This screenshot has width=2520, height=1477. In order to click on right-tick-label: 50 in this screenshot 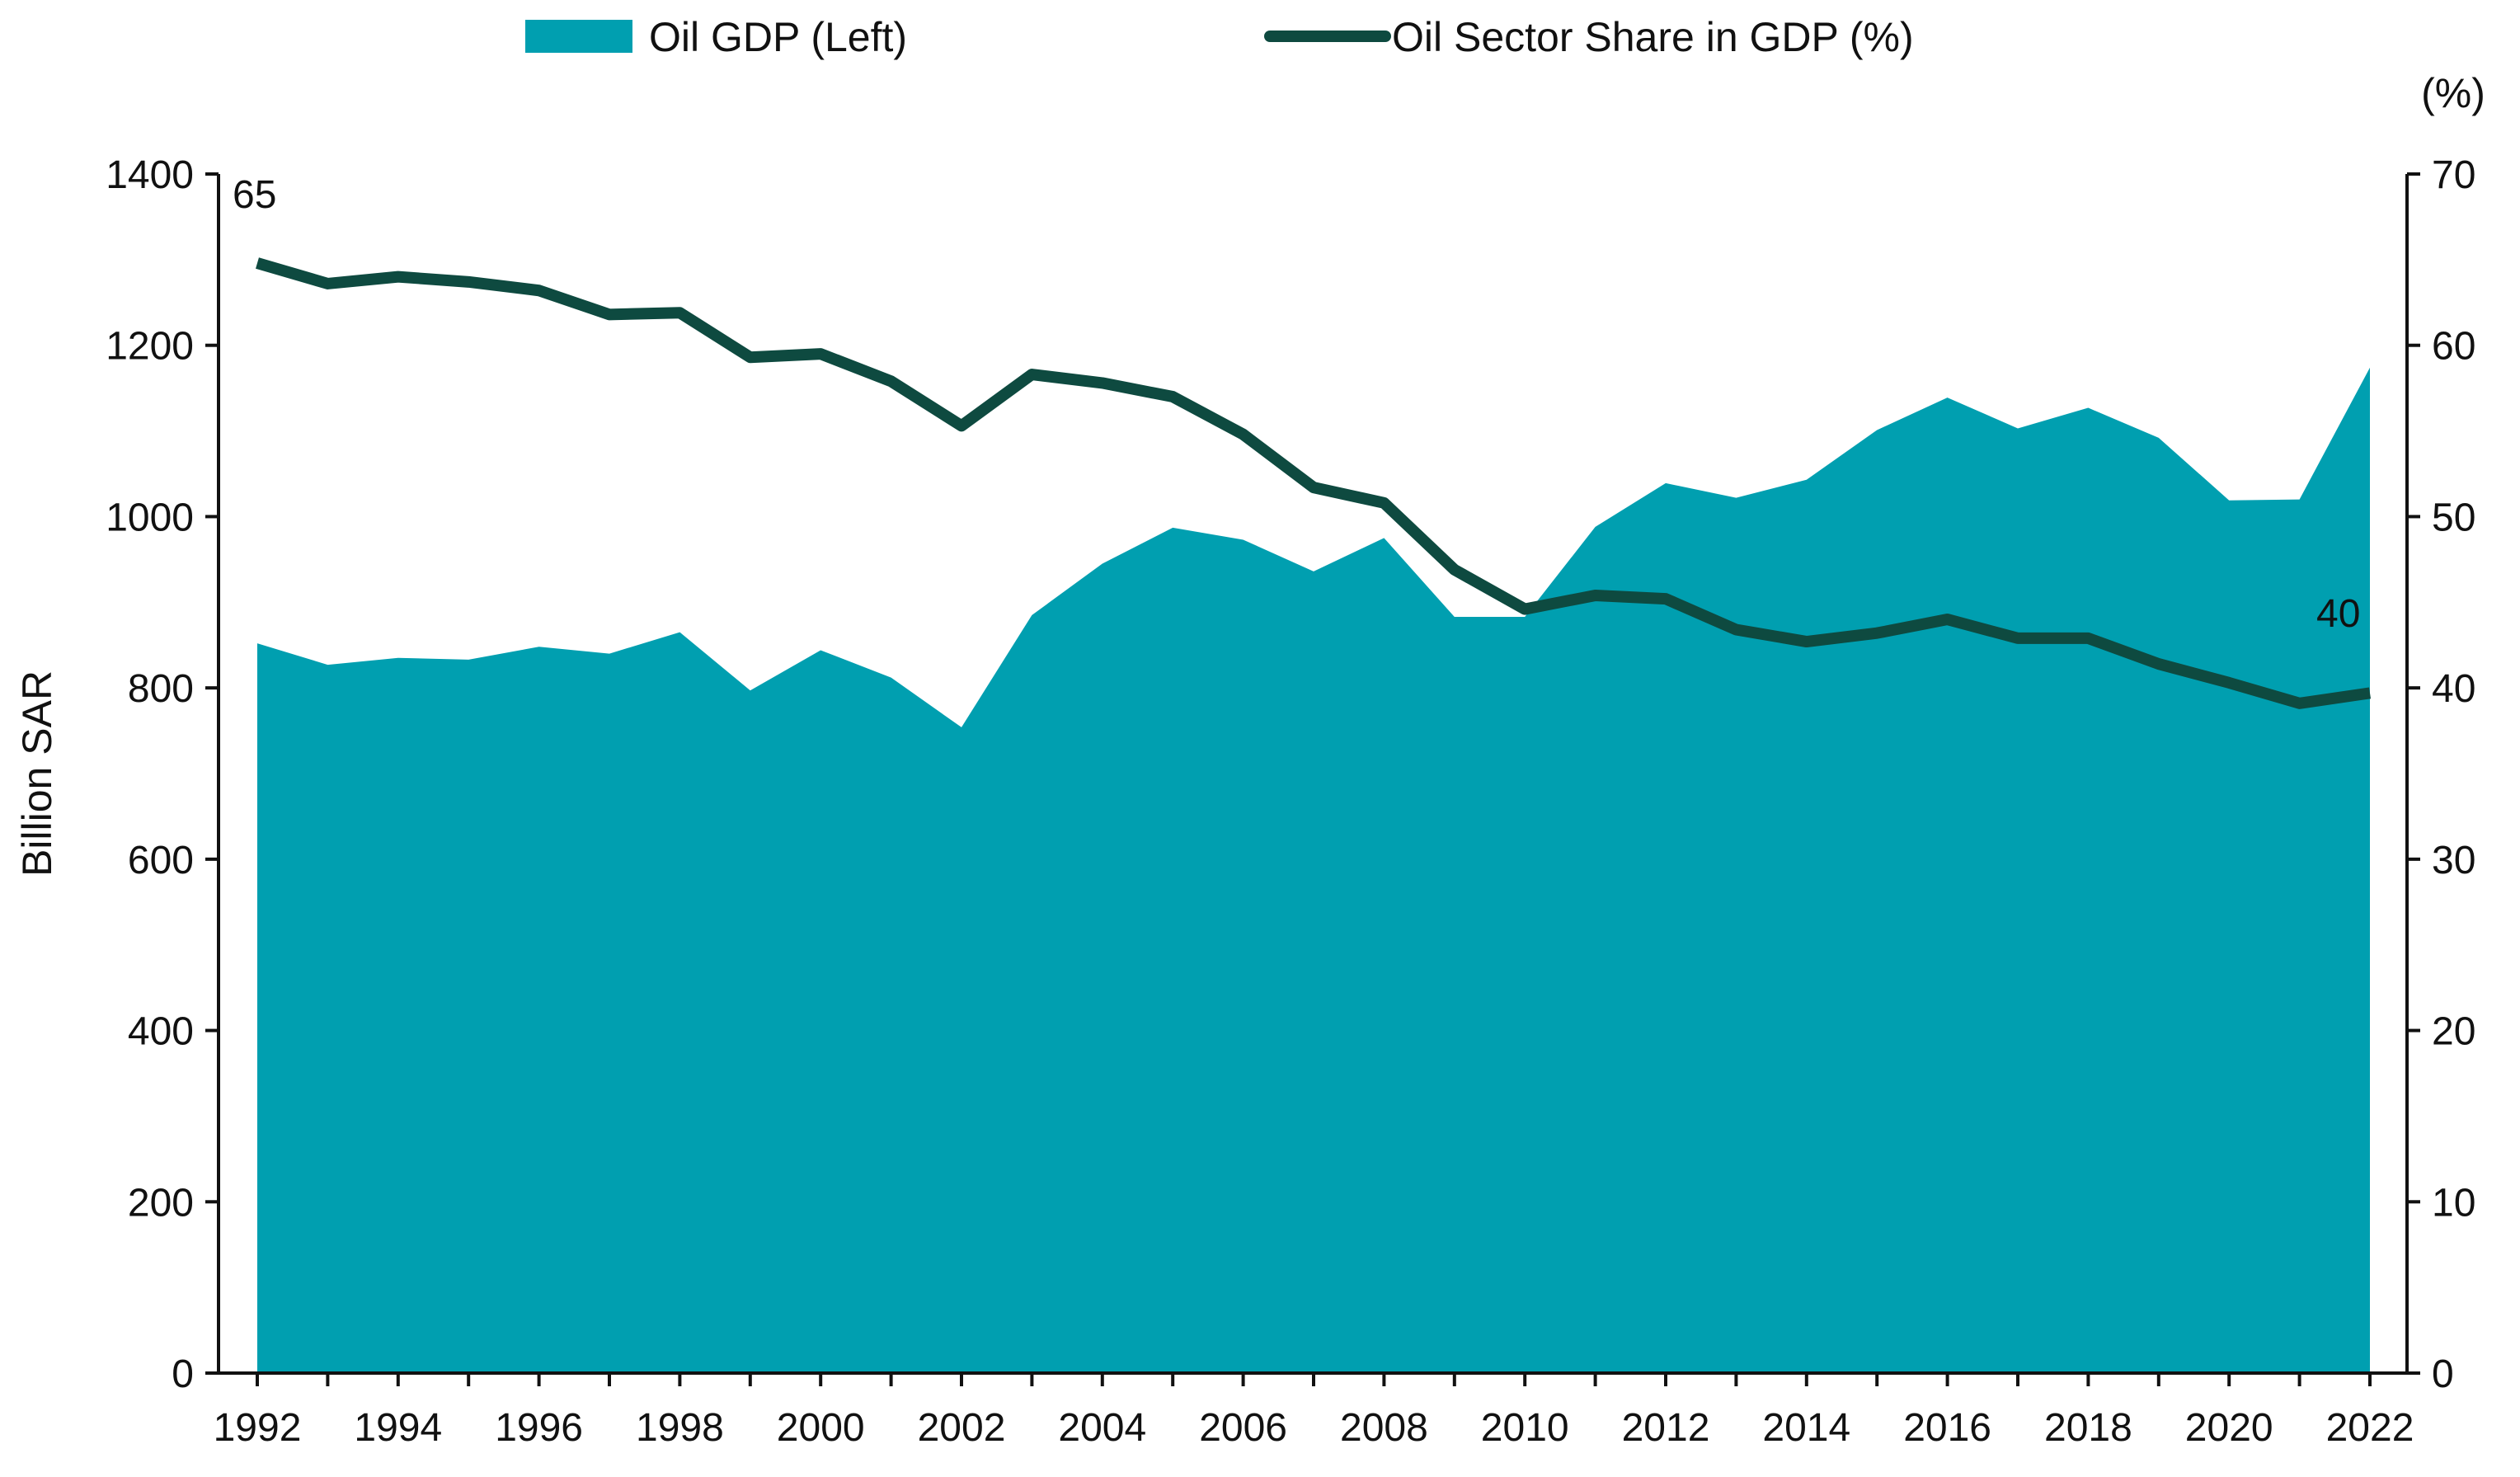, I will do `click(2453, 518)`.